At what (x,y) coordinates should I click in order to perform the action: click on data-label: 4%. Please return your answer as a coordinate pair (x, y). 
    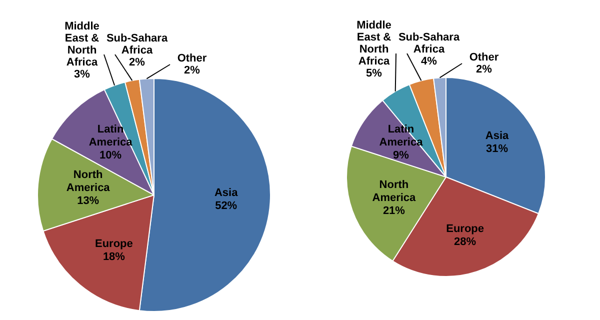
    Looking at the image, I should click on (429, 62).